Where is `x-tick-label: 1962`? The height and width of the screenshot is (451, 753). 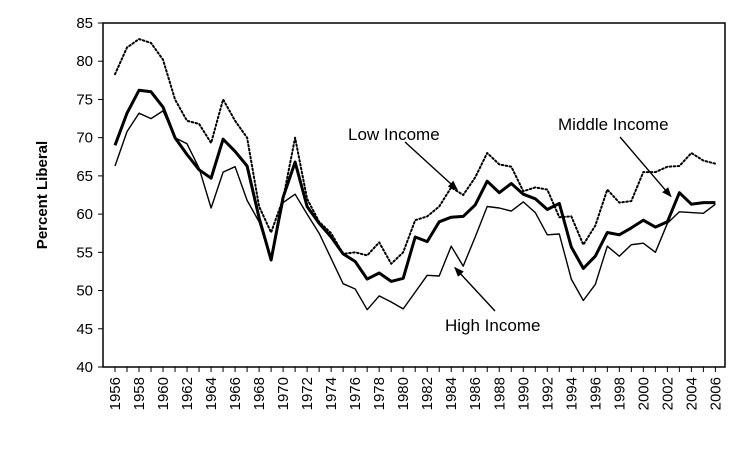 x-tick-label: 1962 is located at coordinates (187, 393).